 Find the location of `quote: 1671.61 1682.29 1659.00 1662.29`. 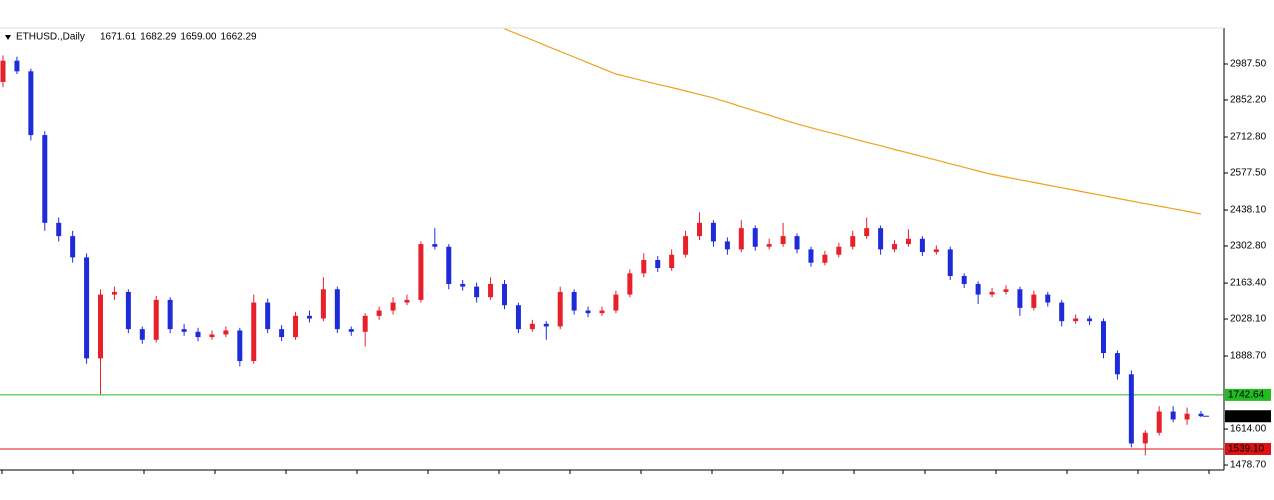

quote: 1671.61 1682.29 1659.00 1662.29 is located at coordinates (178, 37).